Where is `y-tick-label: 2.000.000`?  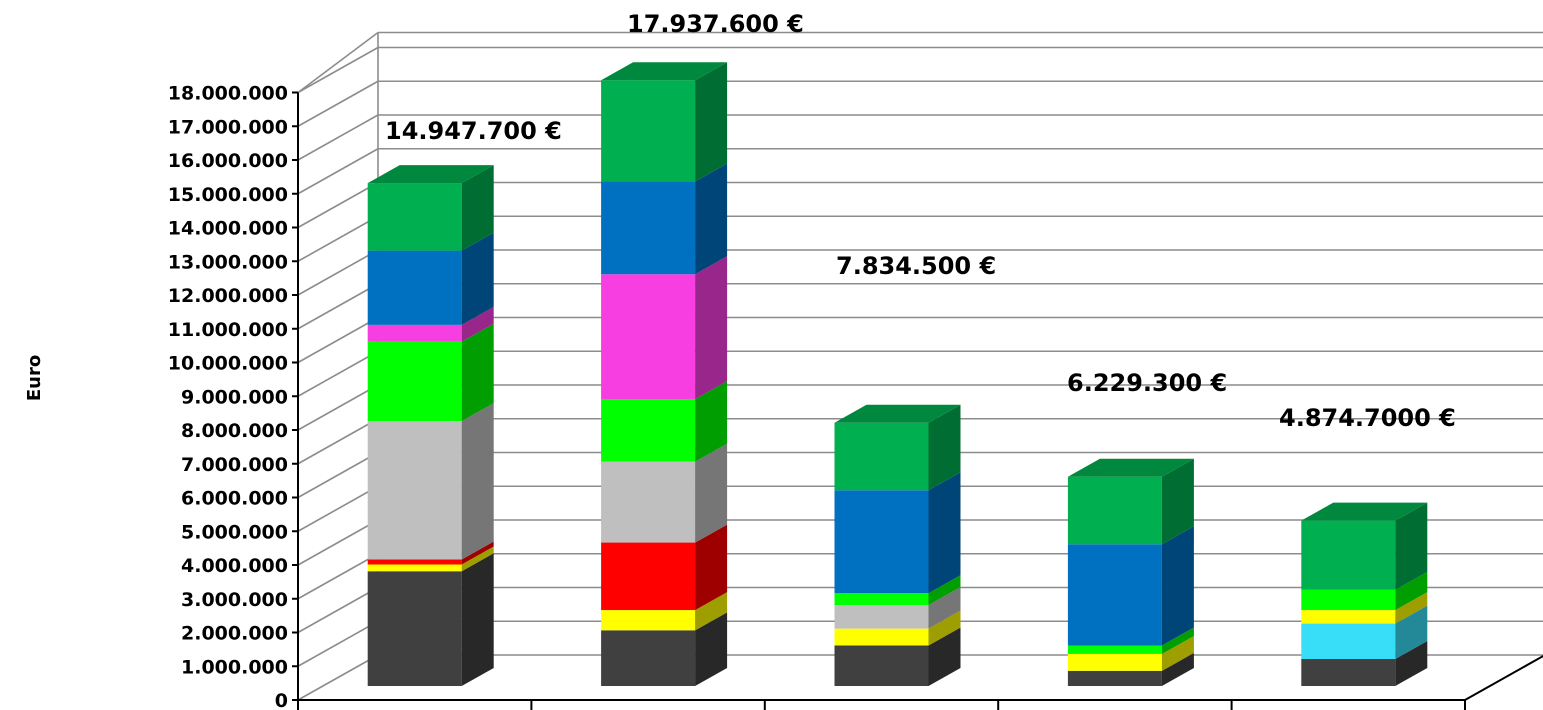
y-tick-label: 2.000.000 is located at coordinates (234, 634).